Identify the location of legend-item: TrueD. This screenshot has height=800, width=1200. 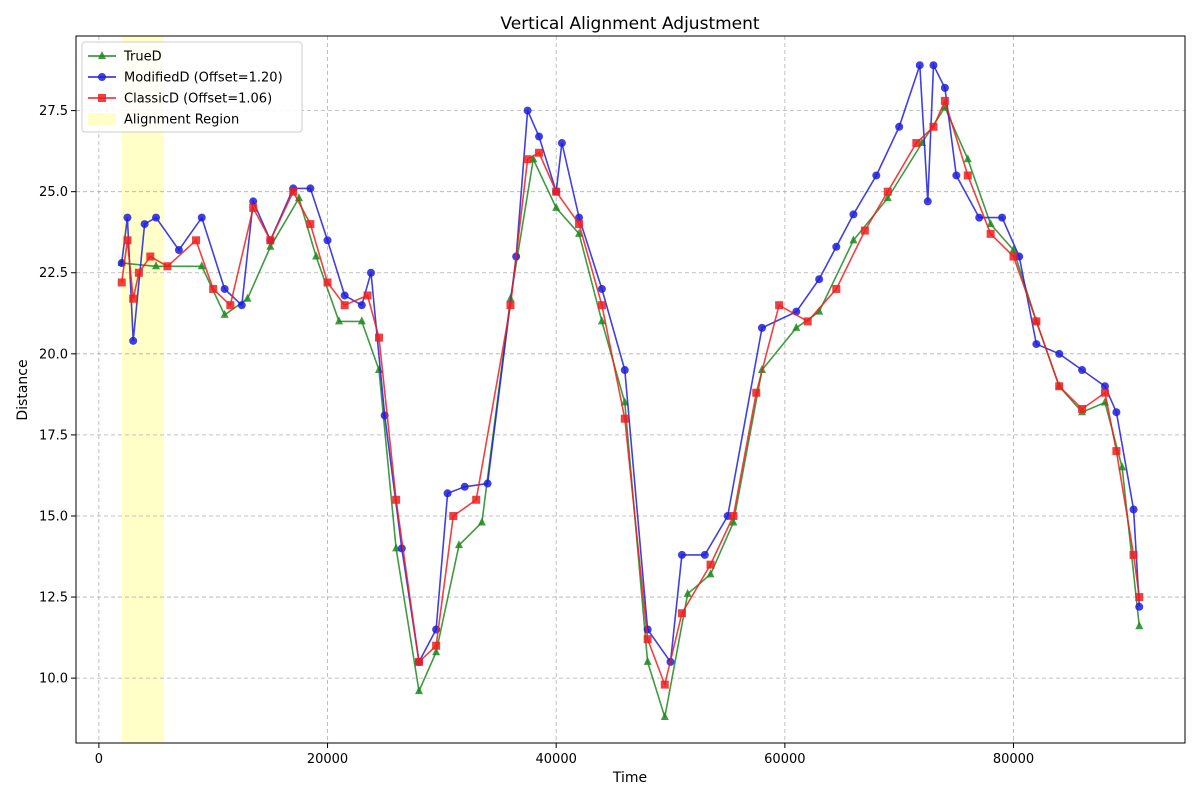
(125, 57).